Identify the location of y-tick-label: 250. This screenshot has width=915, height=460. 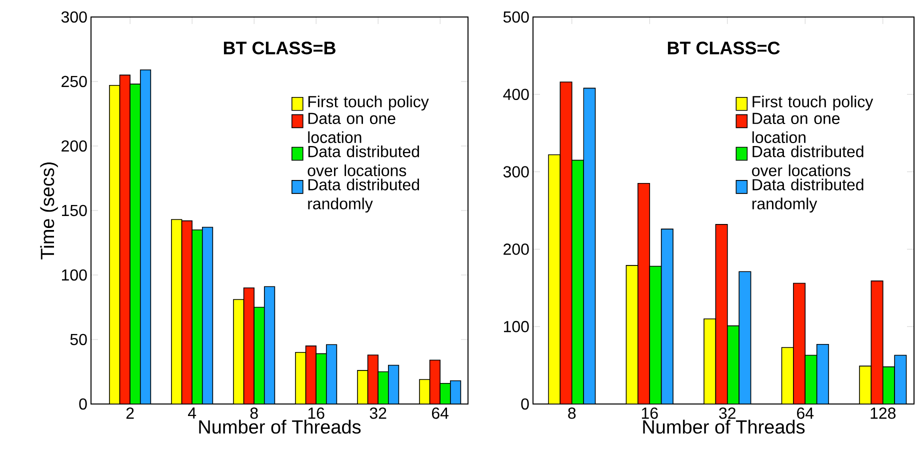
(74, 82).